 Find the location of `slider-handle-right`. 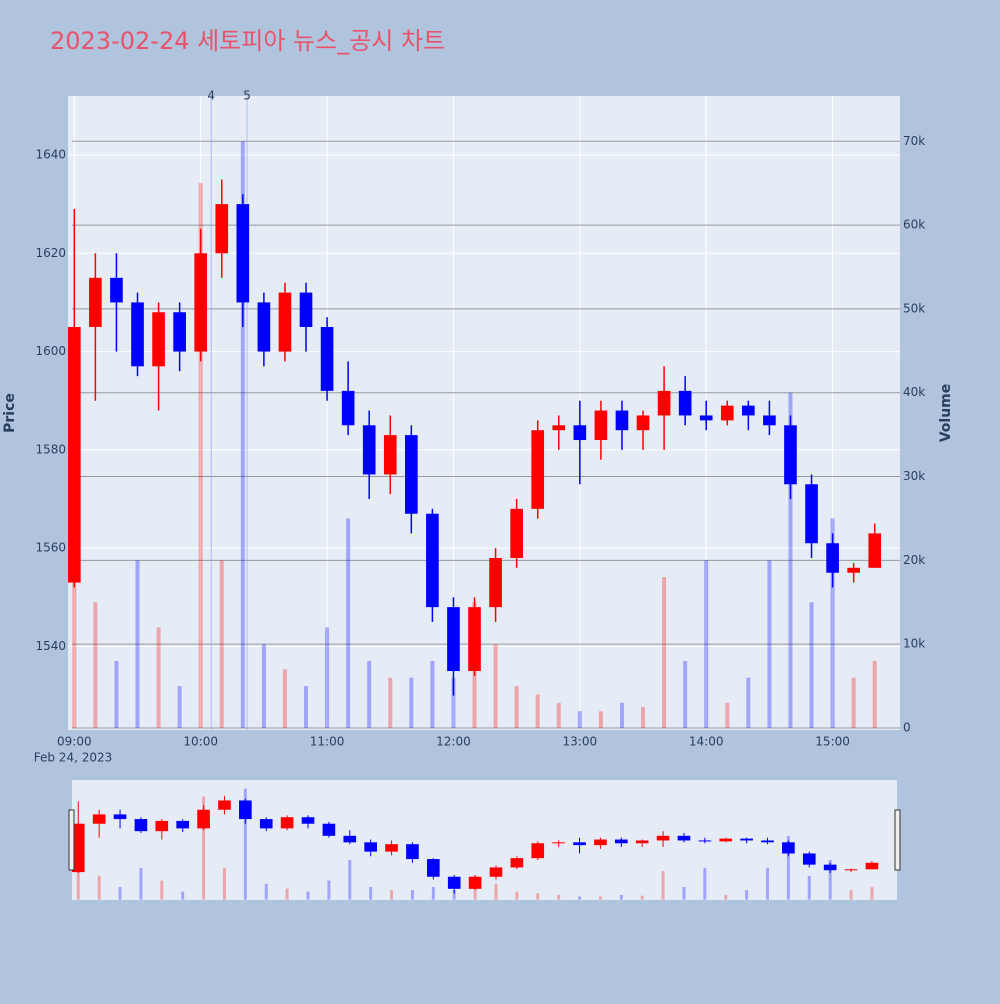

slider-handle-right is located at coordinates (897, 840).